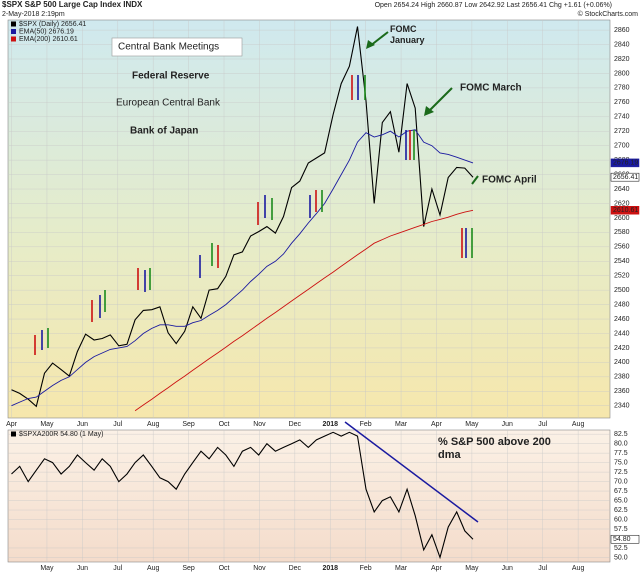  I want to click on legend-label: $SPX (Daily) 2656.41, so click(52, 24).